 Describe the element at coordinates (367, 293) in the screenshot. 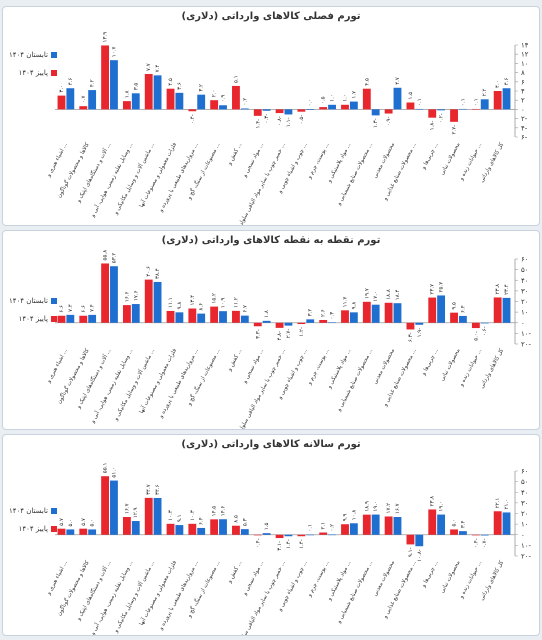

I see `data-label-autumn: ۱۹.۷` at that location.